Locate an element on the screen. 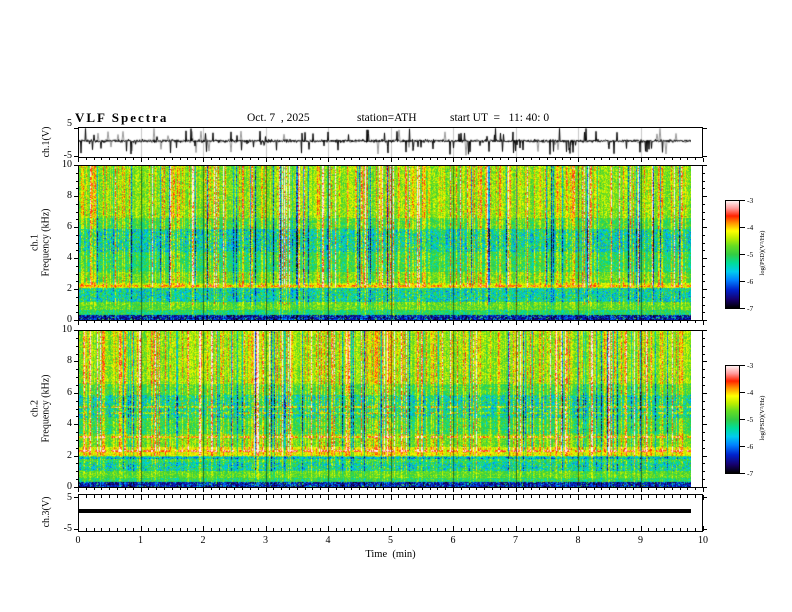 The height and width of the screenshot is (612, 792). x-tick-label: 5 is located at coordinates (390, 540).